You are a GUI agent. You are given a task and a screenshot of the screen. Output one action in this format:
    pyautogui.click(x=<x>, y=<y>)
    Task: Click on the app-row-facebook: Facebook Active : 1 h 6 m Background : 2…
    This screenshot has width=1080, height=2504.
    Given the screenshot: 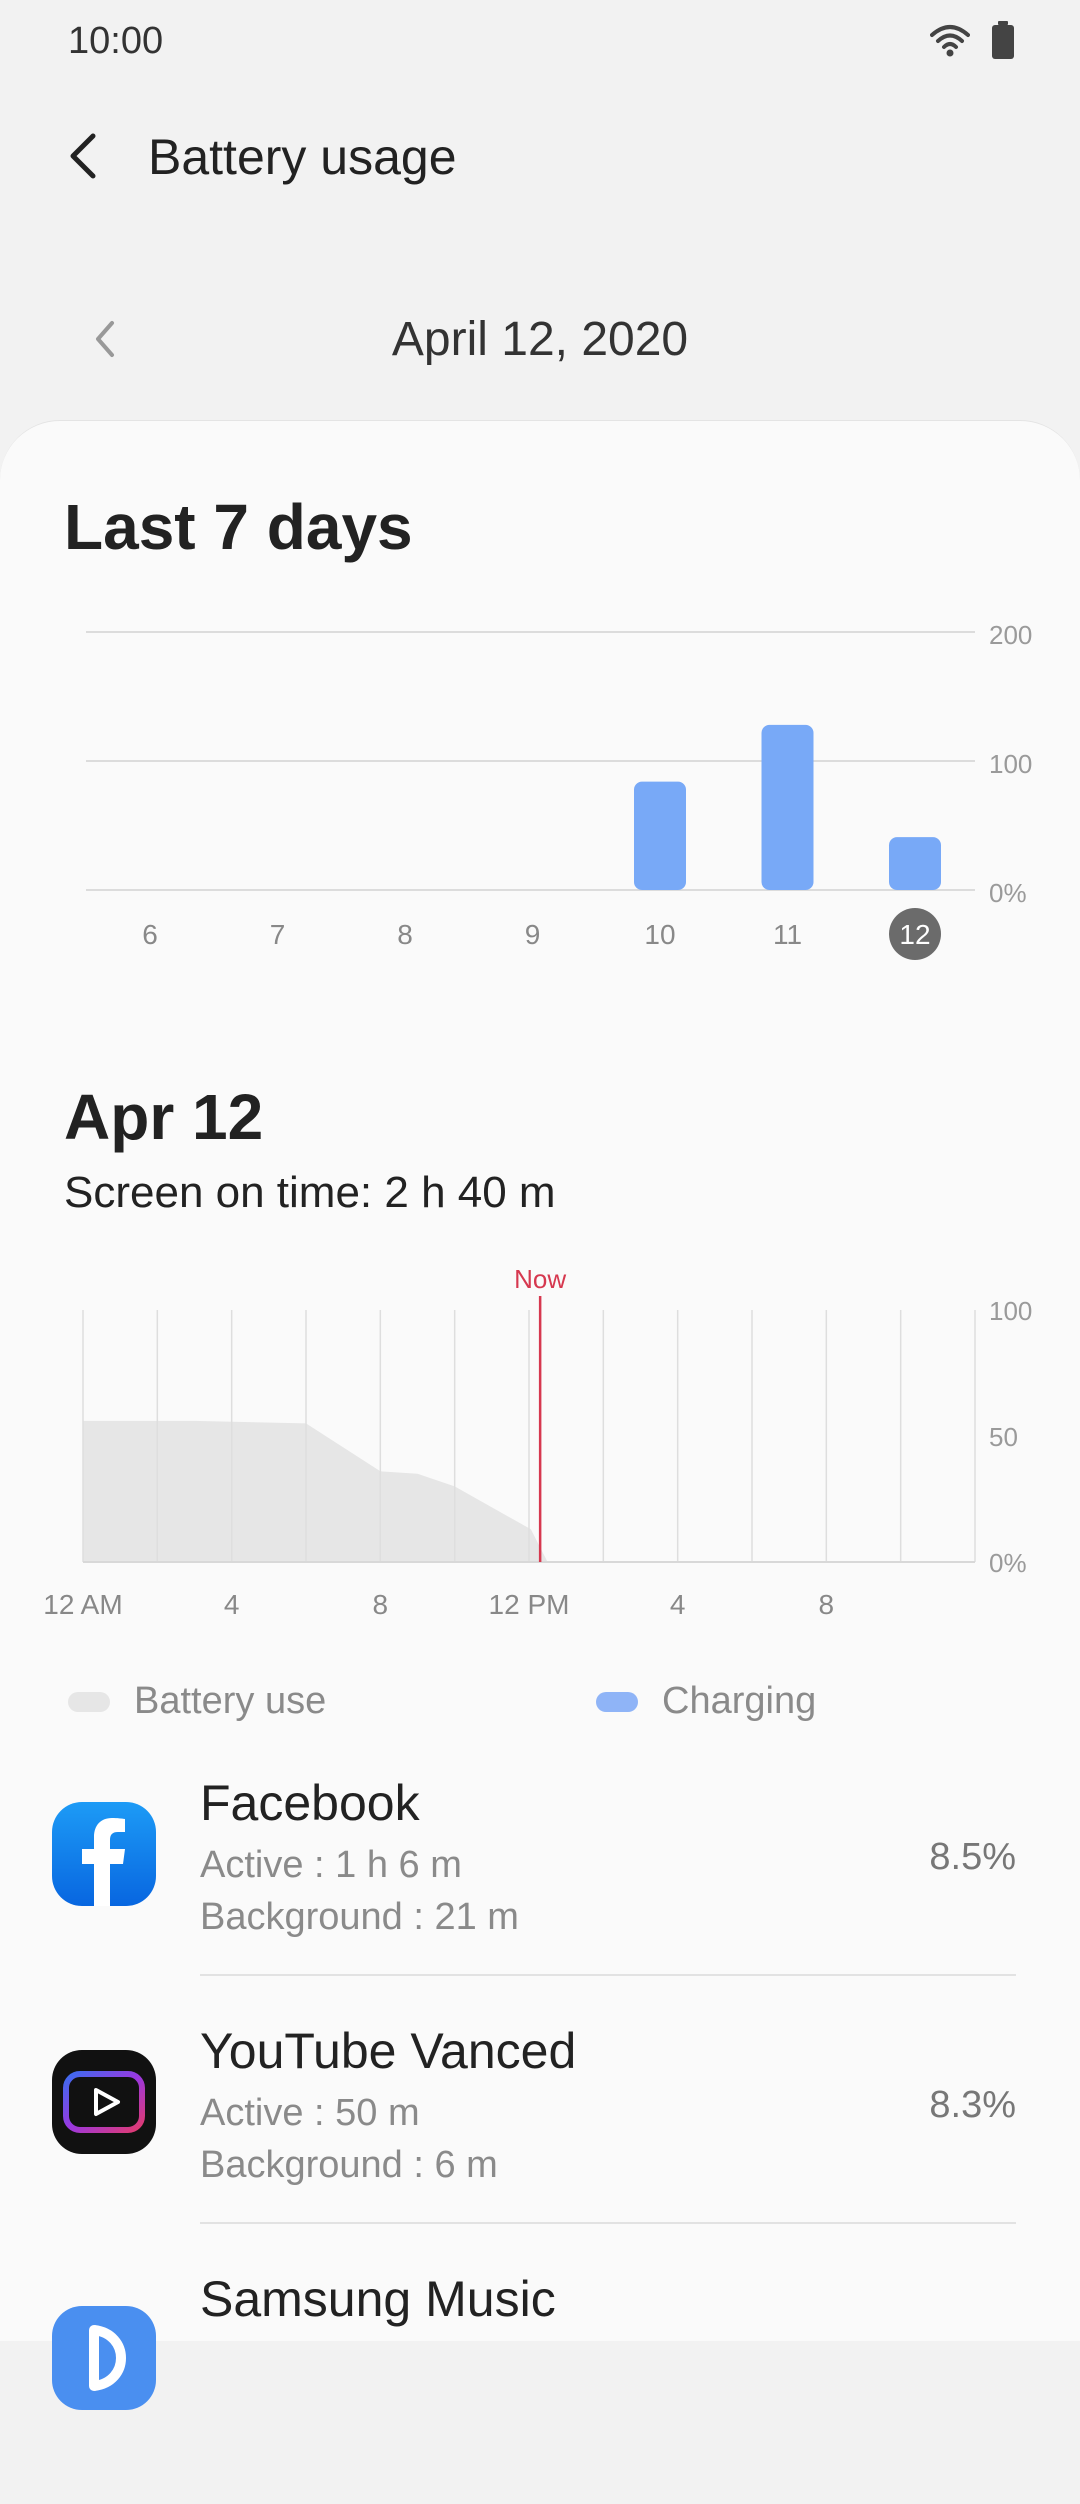 What is the action you would take?
    pyautogui.click(x=540, y=1884)
    